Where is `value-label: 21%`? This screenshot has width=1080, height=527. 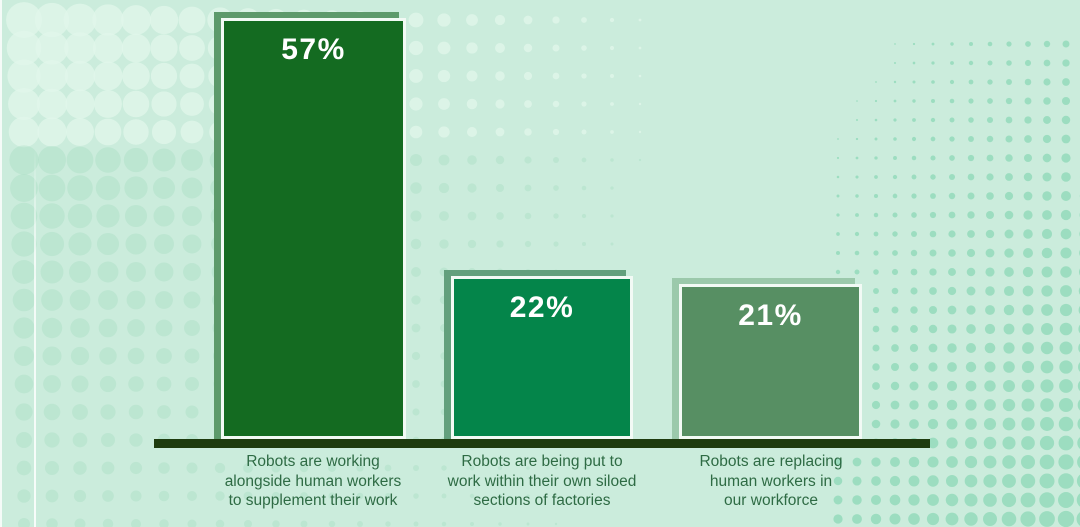
value-label: 21% is located at coordinates (770, 315).